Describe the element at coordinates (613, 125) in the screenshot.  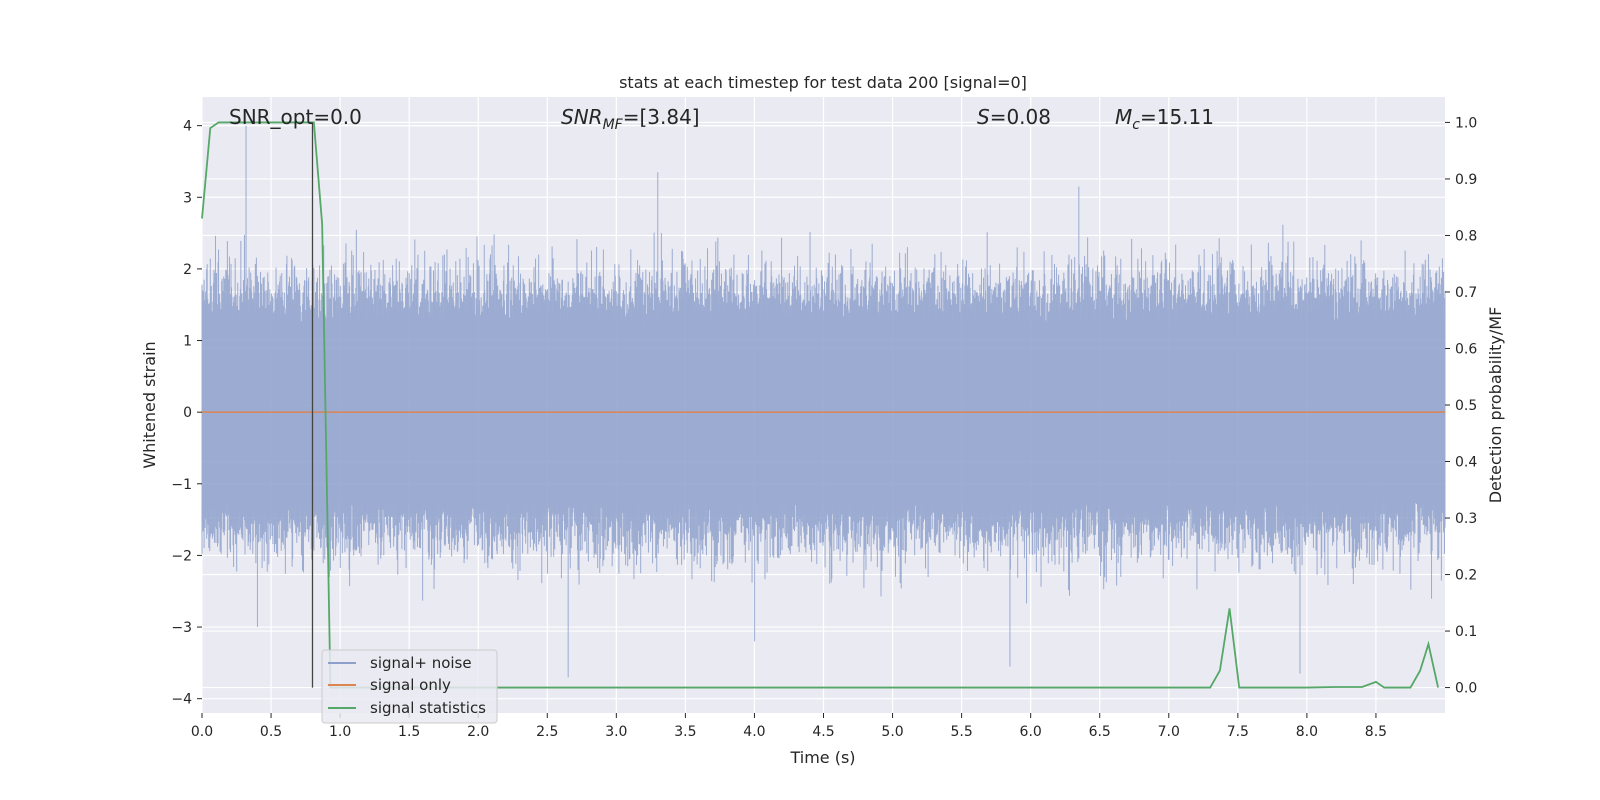
I see `snr-mf-subscript: MF` at that location.